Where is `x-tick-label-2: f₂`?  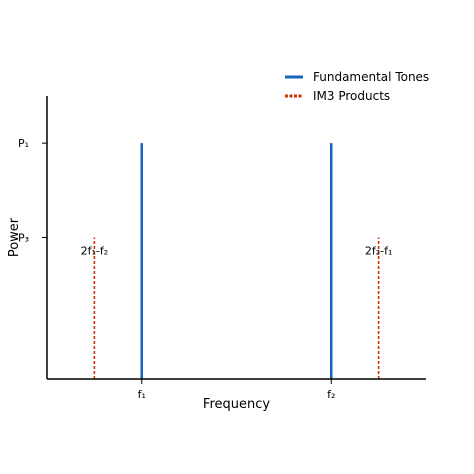 x-tick-label-2: f₂ is located at coordinates (331, 394).